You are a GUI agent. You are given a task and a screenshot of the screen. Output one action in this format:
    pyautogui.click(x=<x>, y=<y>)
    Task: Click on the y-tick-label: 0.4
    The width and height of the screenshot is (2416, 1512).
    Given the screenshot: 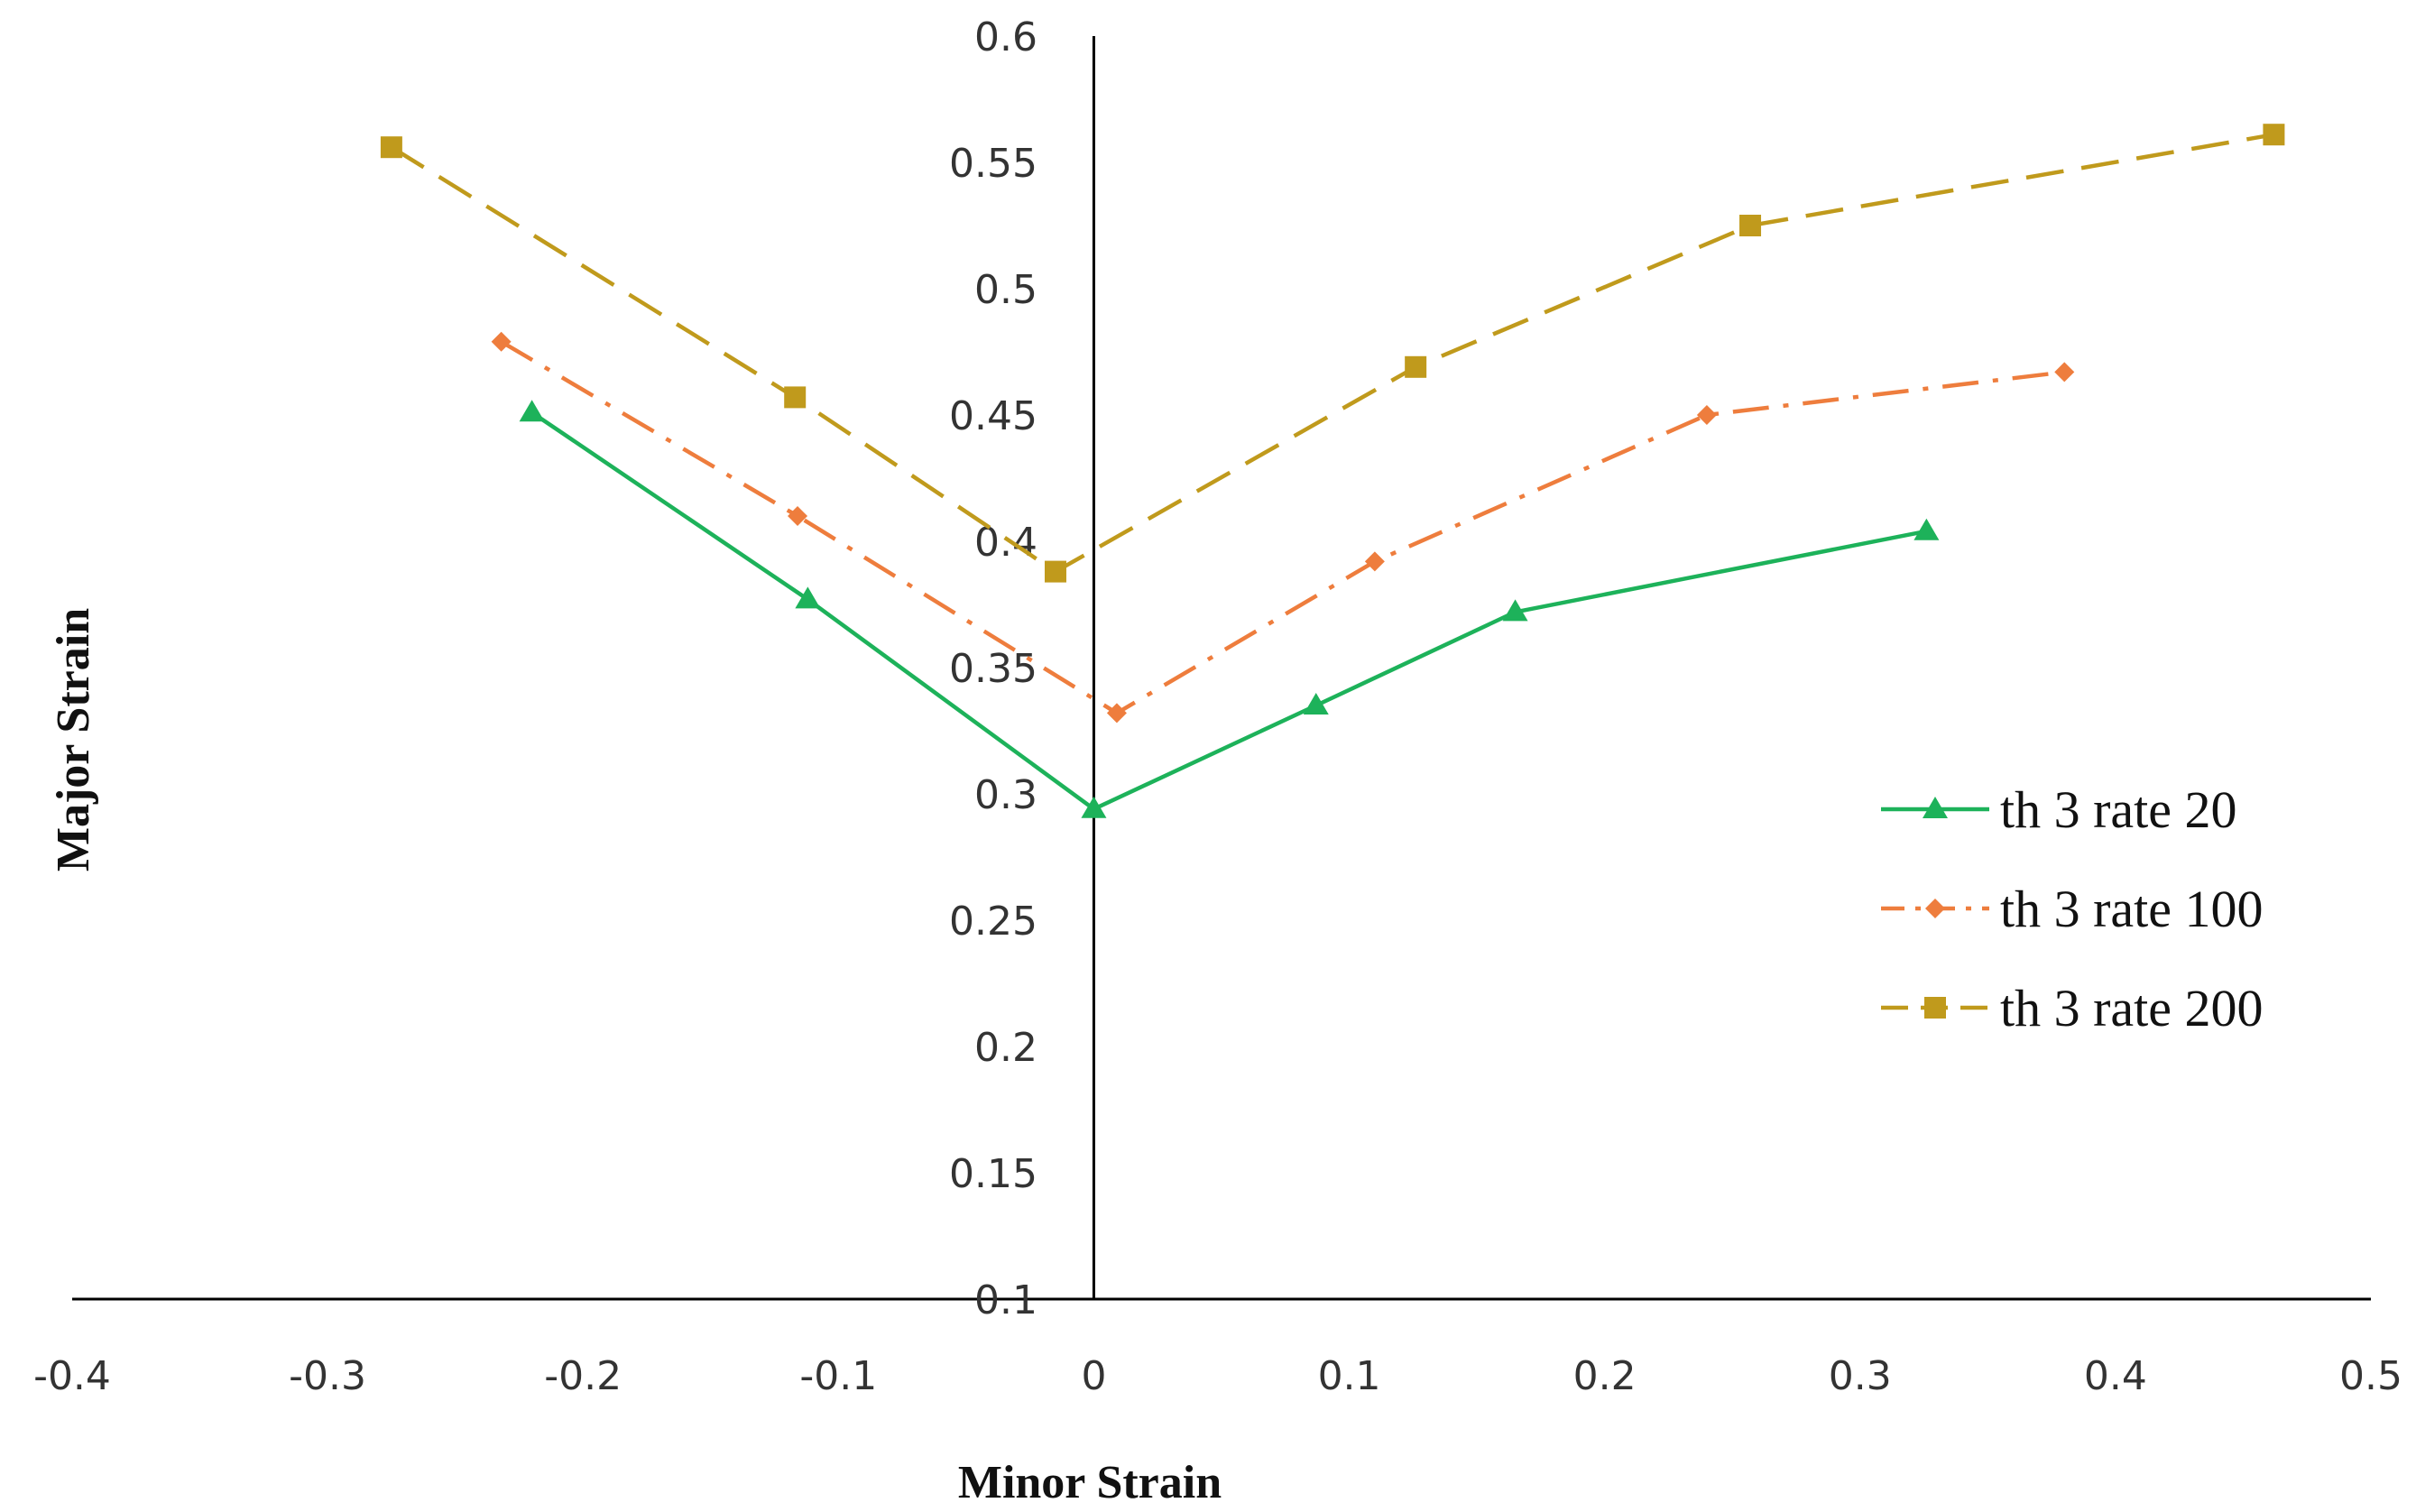 What is the action you would take?
    pyautogui.click(x=1006, y=543)
    